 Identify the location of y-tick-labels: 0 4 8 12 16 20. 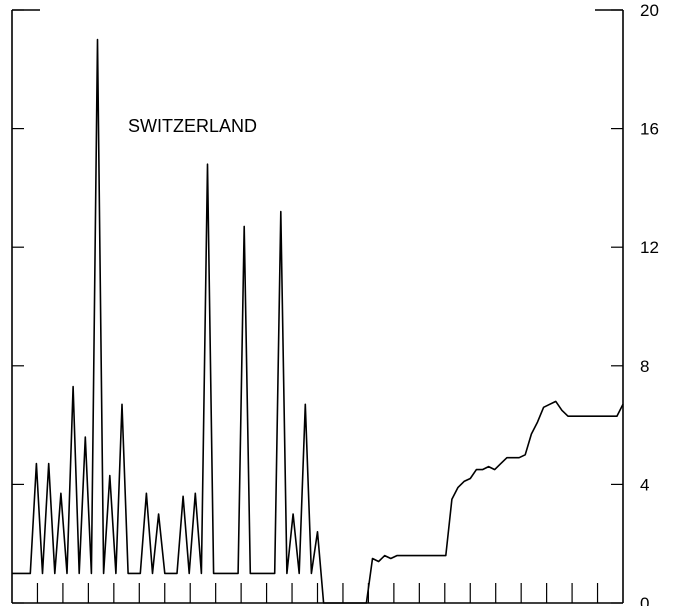
(649, 303).